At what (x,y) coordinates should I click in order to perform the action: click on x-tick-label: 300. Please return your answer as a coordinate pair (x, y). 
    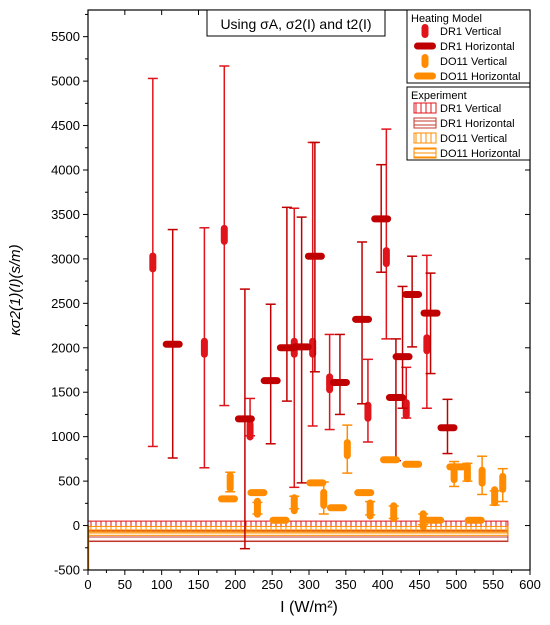
    Looking at the image, I should click on (309, 584).